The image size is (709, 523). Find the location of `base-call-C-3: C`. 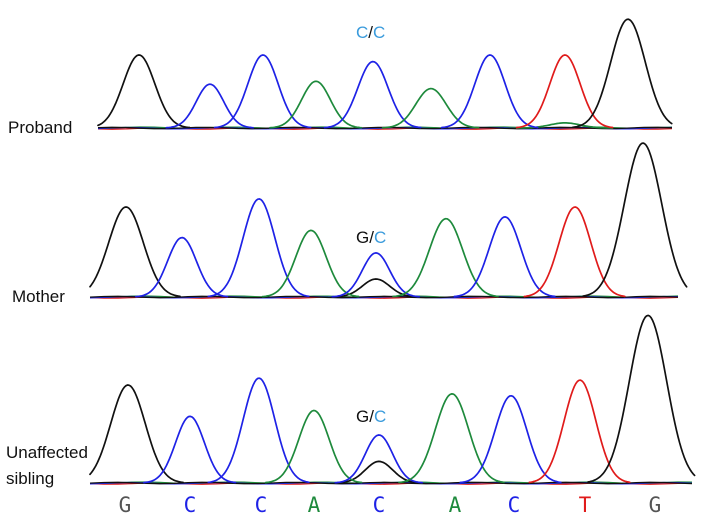

base-call-C-3: C is located at coordinates (261, 505).